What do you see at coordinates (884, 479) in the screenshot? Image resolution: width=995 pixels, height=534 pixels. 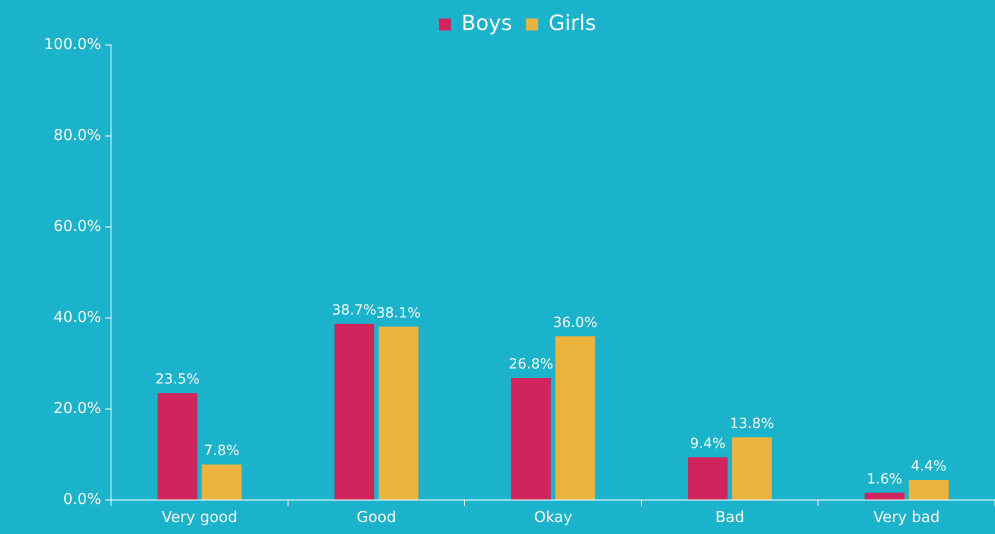 I see `data-label: 1.6%` at bounding box center [884, 479].